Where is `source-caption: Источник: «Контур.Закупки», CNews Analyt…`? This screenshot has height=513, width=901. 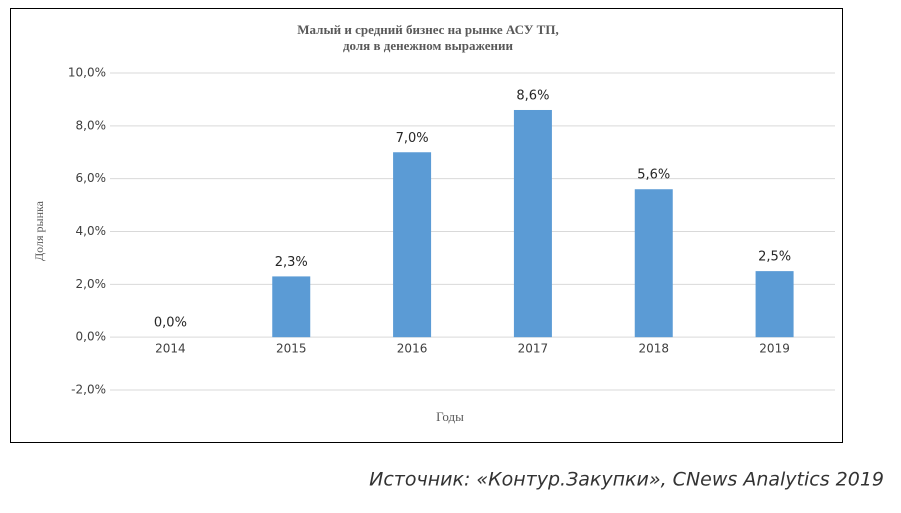
source-caption: Источник: «Контур.Закупки», CNews Analyt… is located at coordinates (626, 480).